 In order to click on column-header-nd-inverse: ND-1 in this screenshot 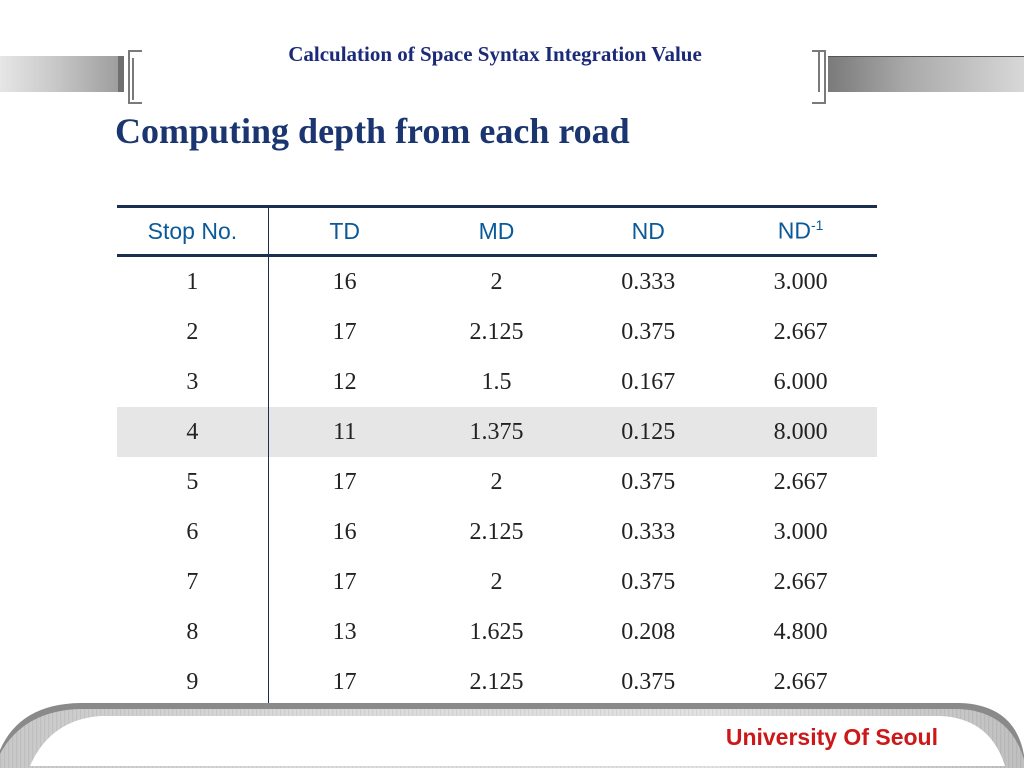, I will do `click(800, 231)`.